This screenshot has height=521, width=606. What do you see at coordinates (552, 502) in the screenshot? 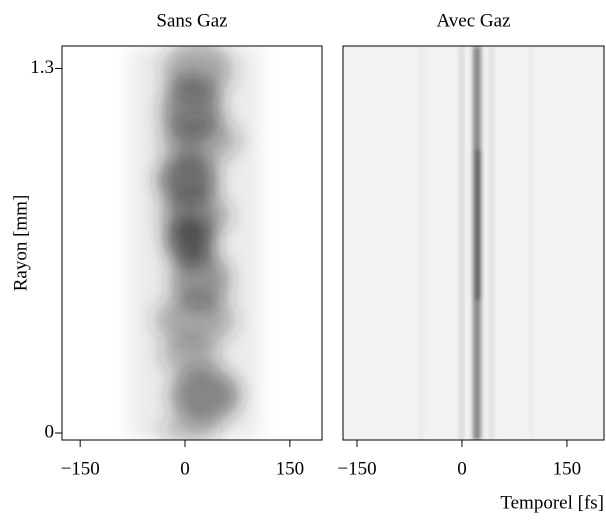
I see `x-axis-label: Temporel [fs]` at bounding box center [552, 502].